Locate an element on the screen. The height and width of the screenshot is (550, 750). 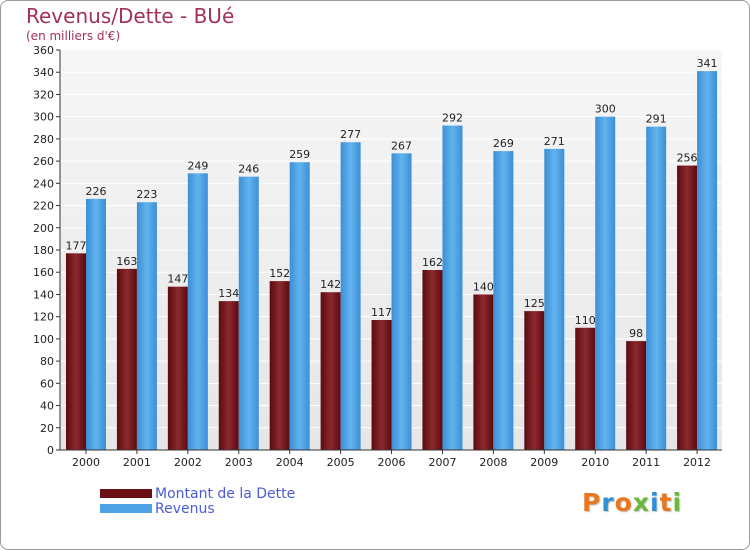
value-label: 269 is located at coordinates (503, 143).